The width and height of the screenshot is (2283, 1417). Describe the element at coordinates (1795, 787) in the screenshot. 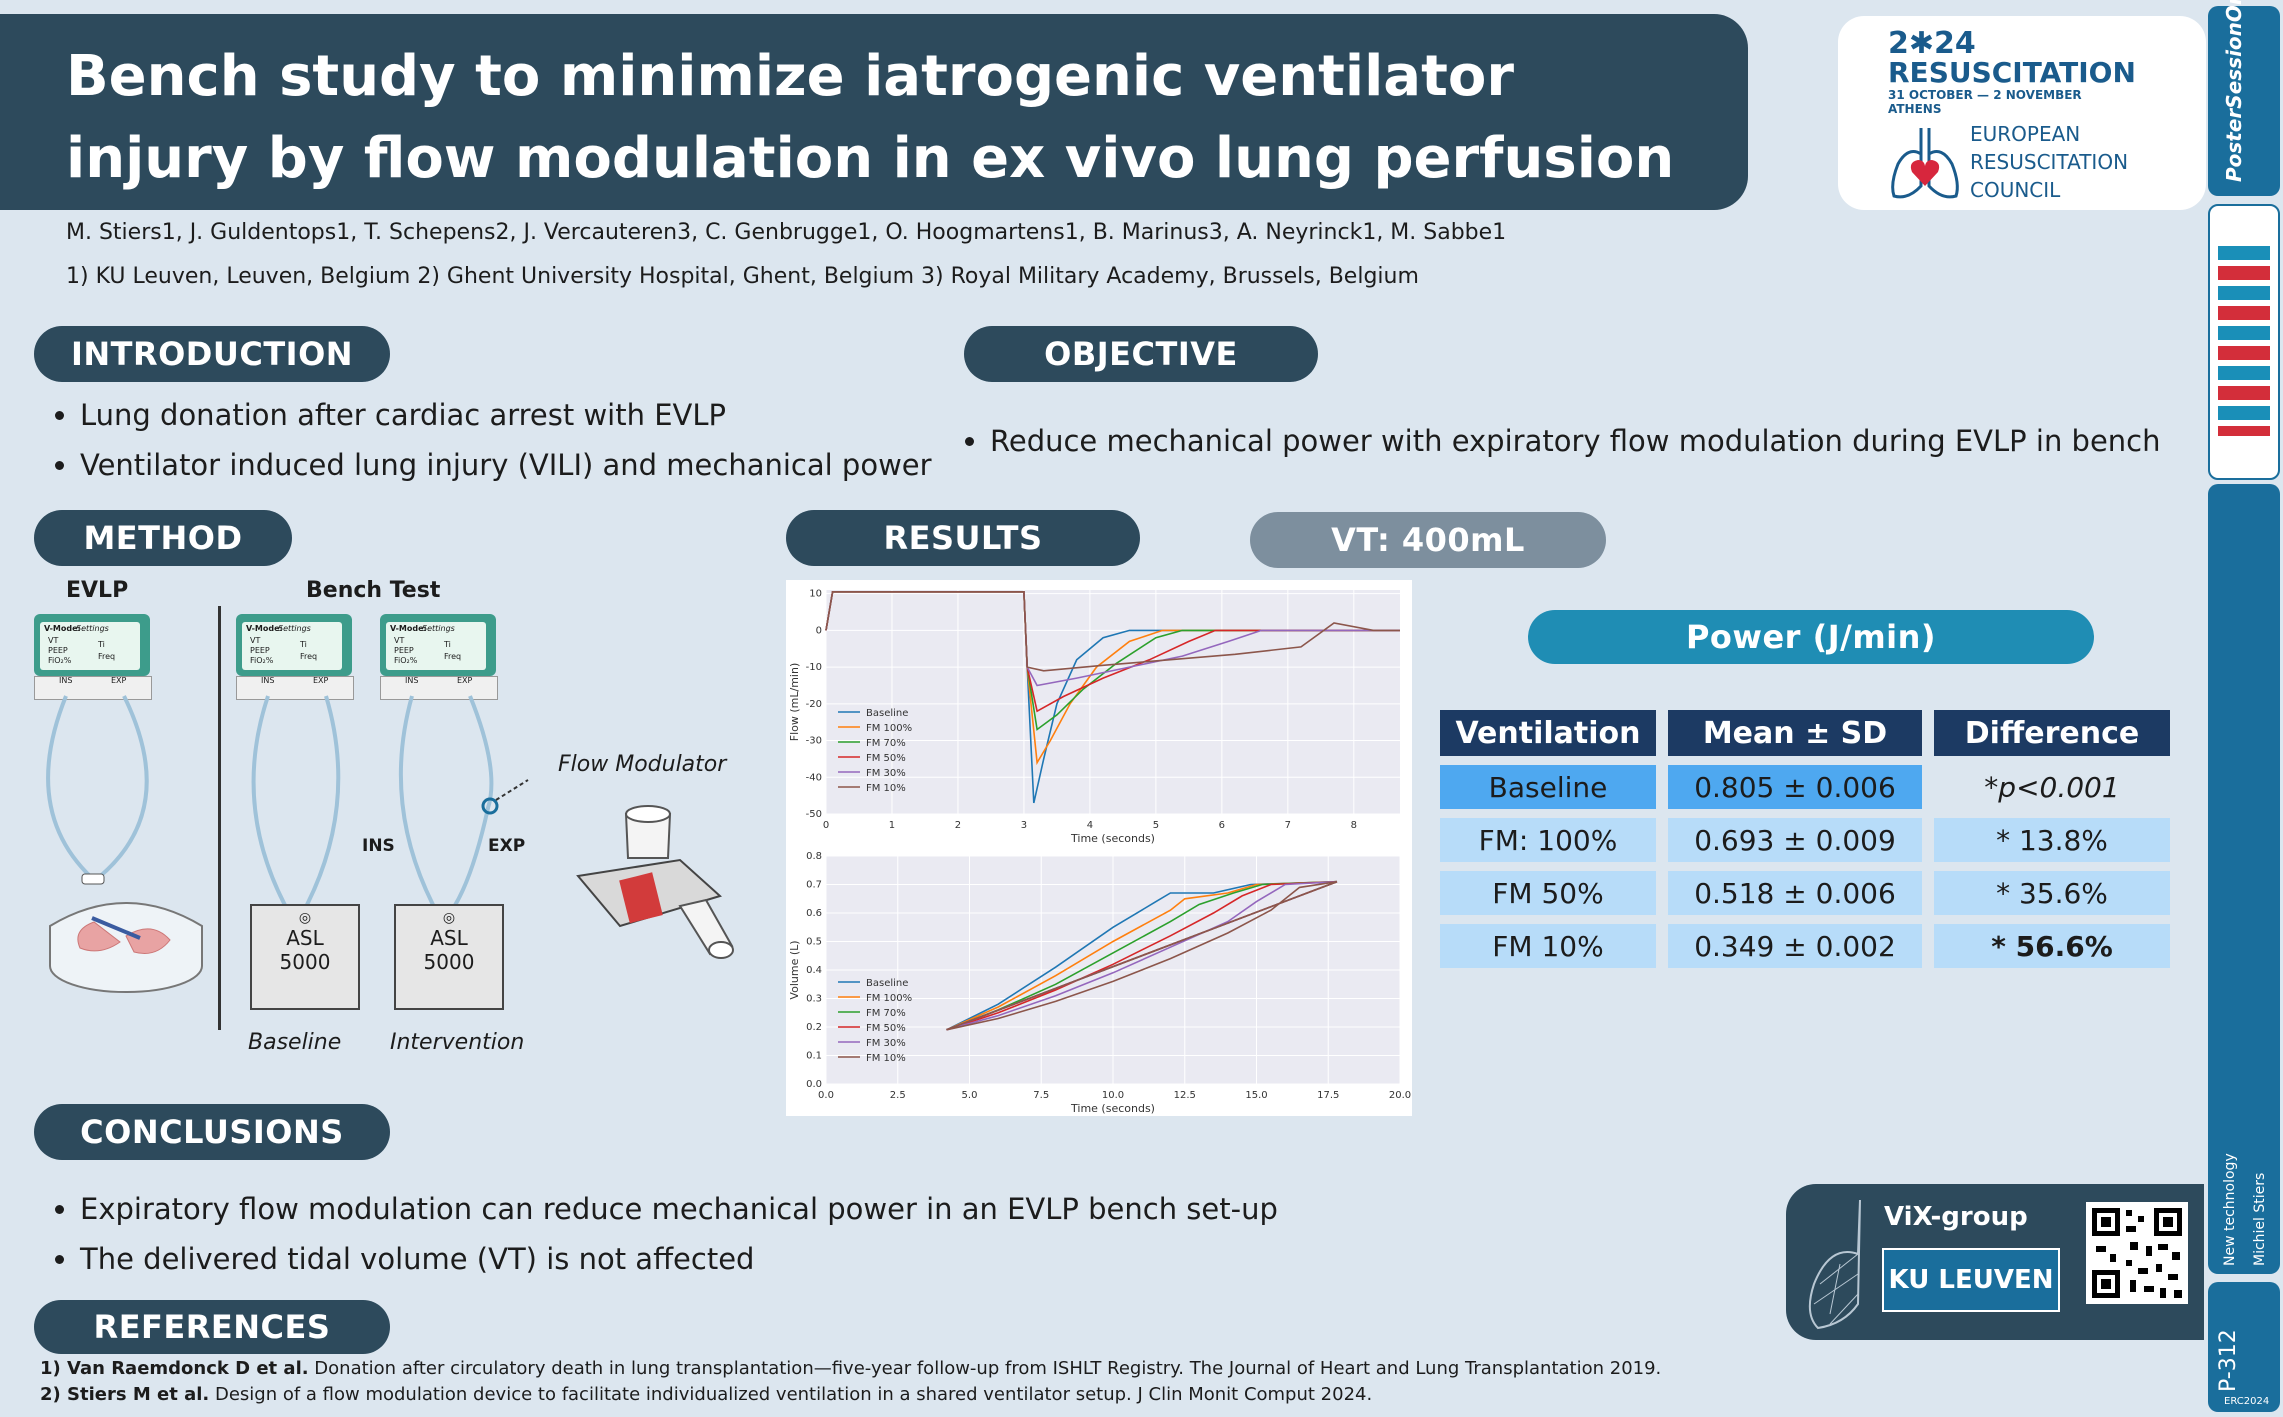

I see `table-cell: 0.805 ± 0.006` at that location.